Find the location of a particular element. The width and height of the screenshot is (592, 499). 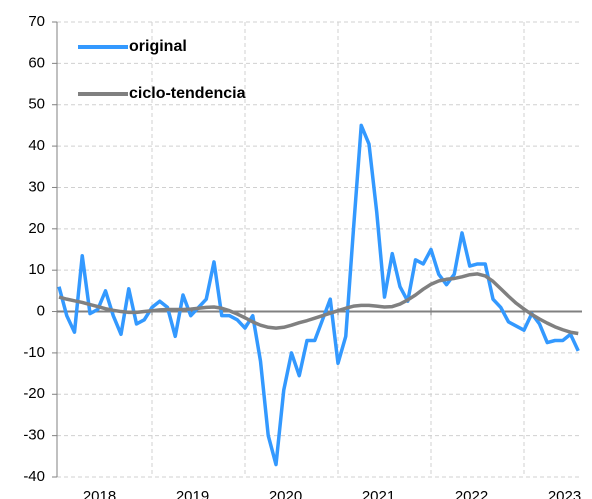

y-tick-label: 40 is located at coordinates (36, 145).